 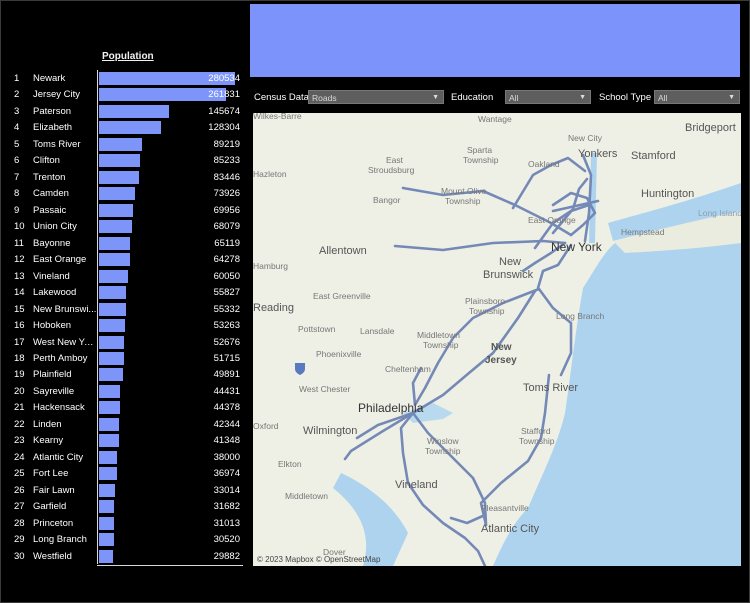 I want to click on list-item: 13 Vineland 60050, so click(x=126, y=276).